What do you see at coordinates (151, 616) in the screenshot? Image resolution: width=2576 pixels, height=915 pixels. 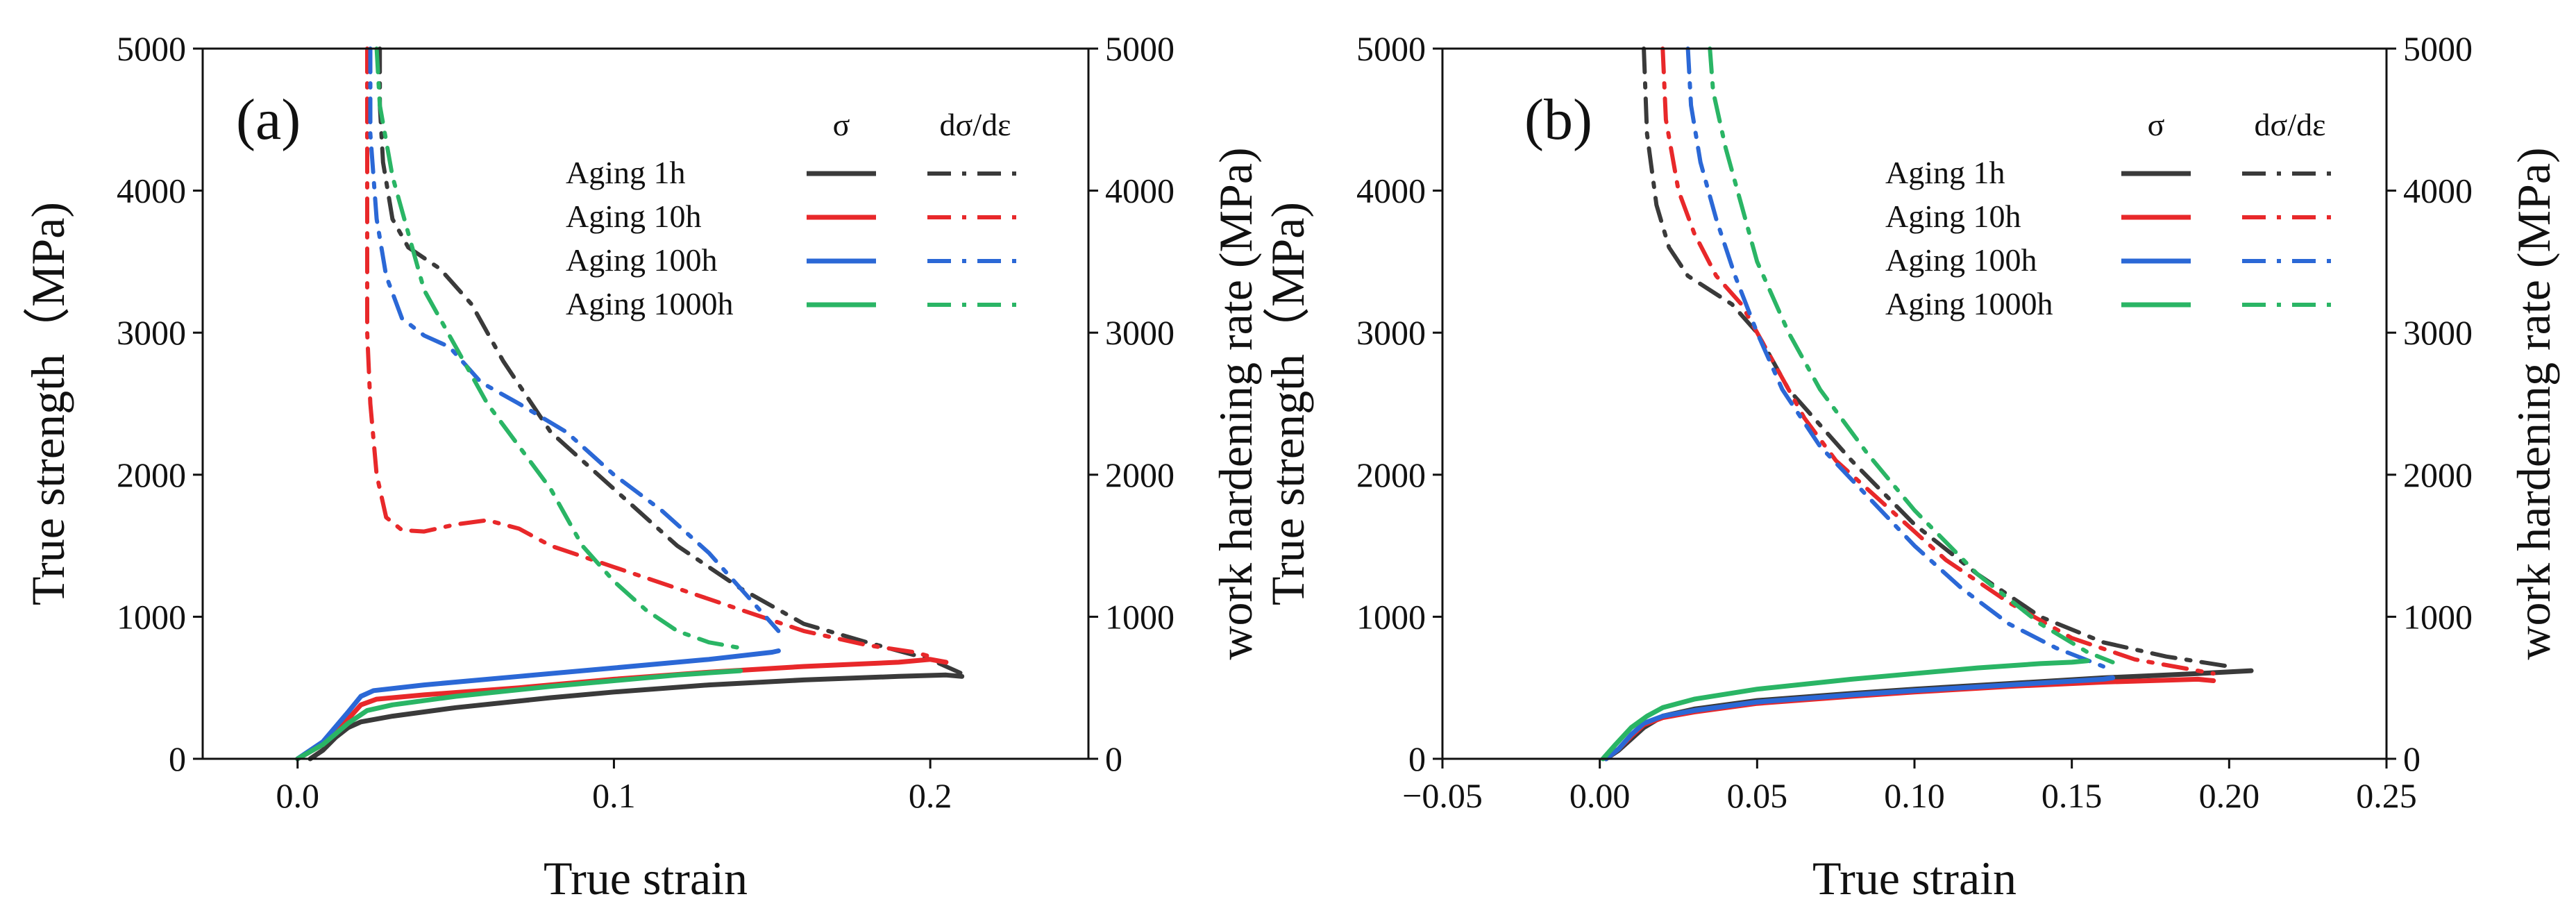 I see `y-tick-label-left-a-1: 1000` at bounding box center [151, 616].